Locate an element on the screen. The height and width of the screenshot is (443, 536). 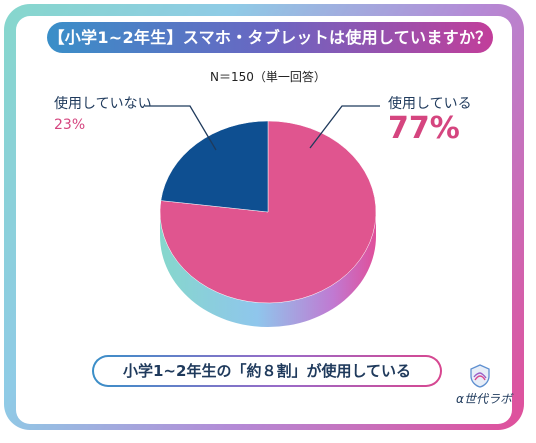
label-not-using-name: 使用していない is located at coordinates (103, 104).